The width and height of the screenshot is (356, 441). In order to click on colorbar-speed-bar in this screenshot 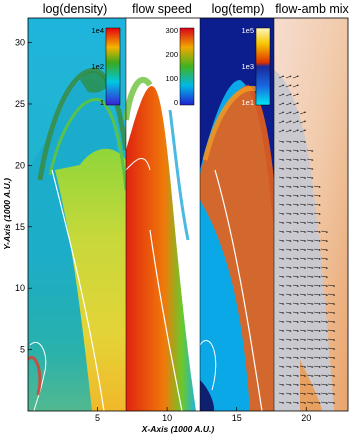, I will do `click(187, 66)`.